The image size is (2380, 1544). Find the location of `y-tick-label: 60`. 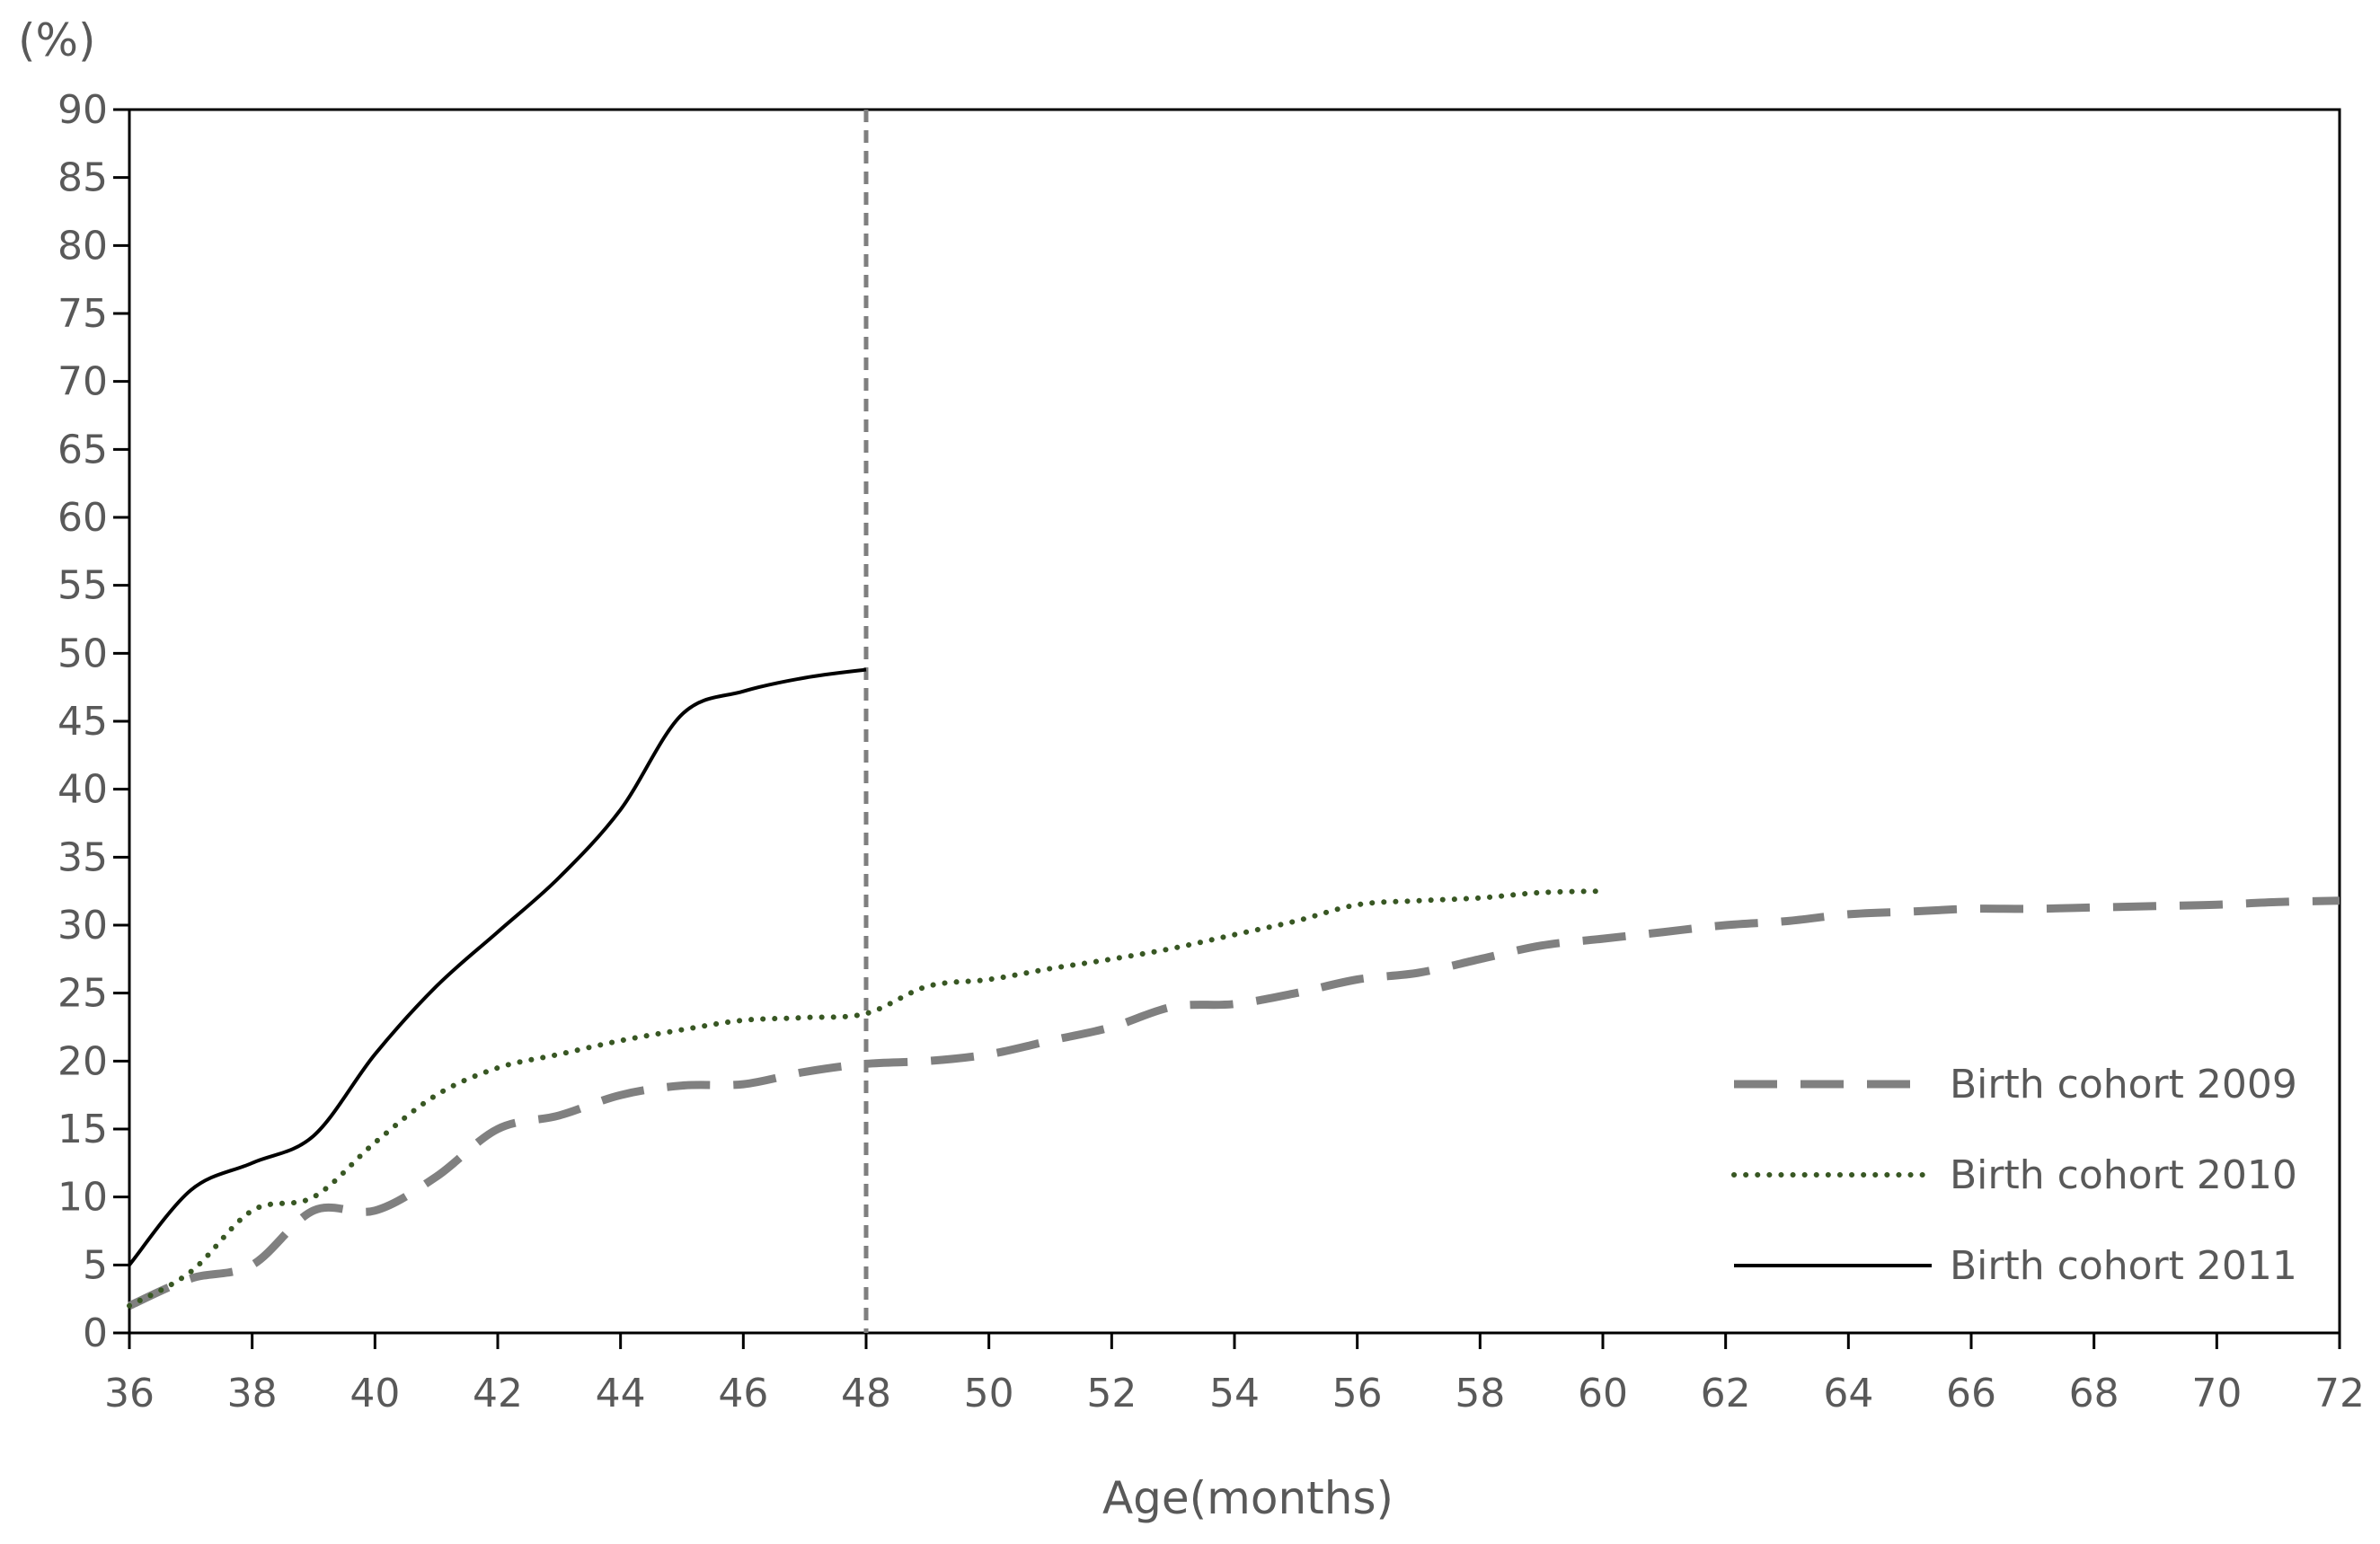

y-tick-label: 60 is located at coordinates (83, 518).